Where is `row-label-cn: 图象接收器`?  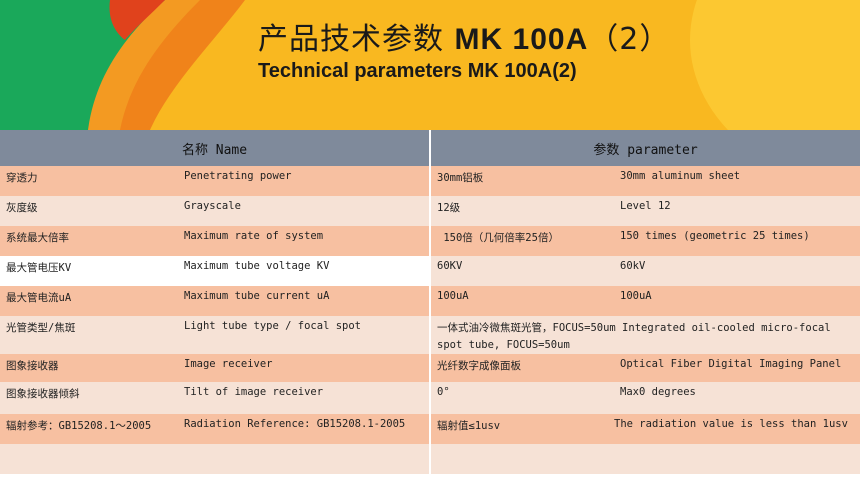
row-label-cn: 图象接收器 is located at coordinates (89, 368).